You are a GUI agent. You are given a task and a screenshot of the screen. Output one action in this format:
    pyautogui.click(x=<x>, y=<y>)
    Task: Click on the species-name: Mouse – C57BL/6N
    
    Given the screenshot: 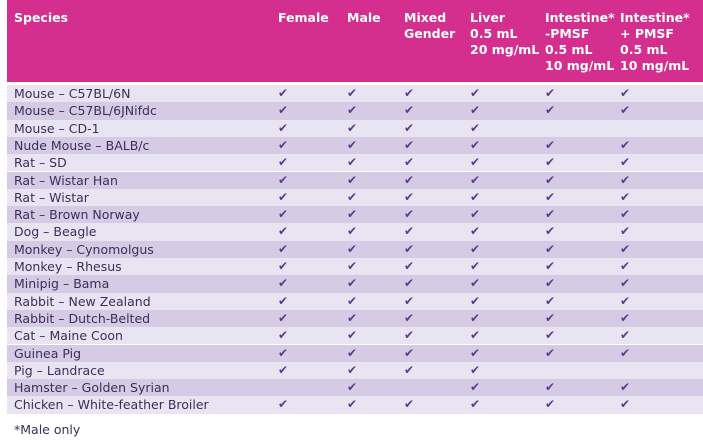 What is the action you would take?
    pyautogui.click(x=72, y=93)
    